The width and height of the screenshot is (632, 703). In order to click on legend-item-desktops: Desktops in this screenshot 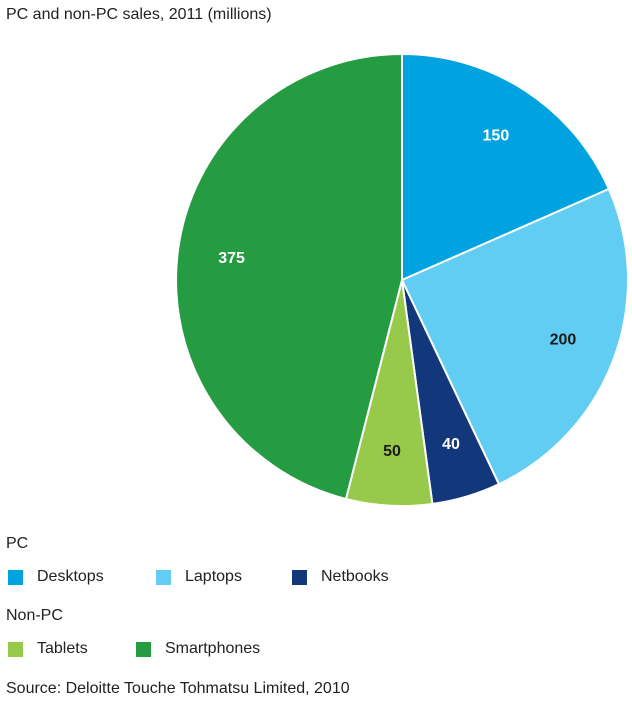, I will do `click(82, 577)`.